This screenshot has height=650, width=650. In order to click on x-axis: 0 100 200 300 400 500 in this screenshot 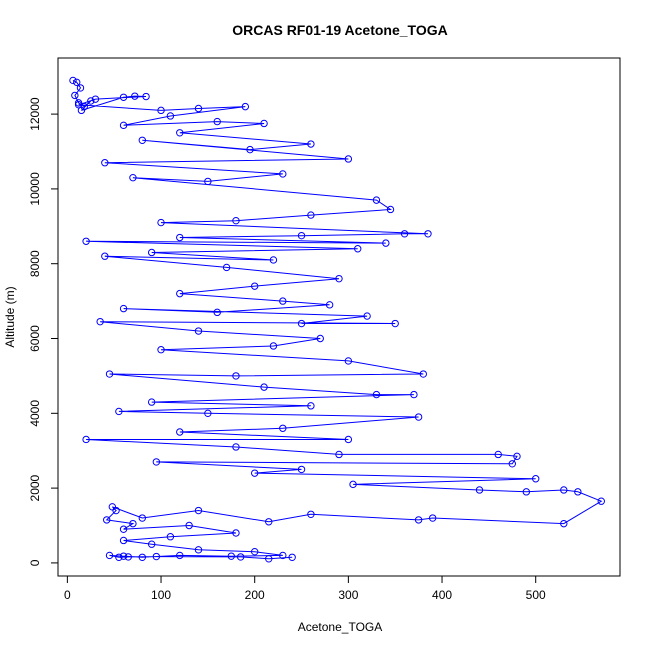, I will do `click(305, 588)`.